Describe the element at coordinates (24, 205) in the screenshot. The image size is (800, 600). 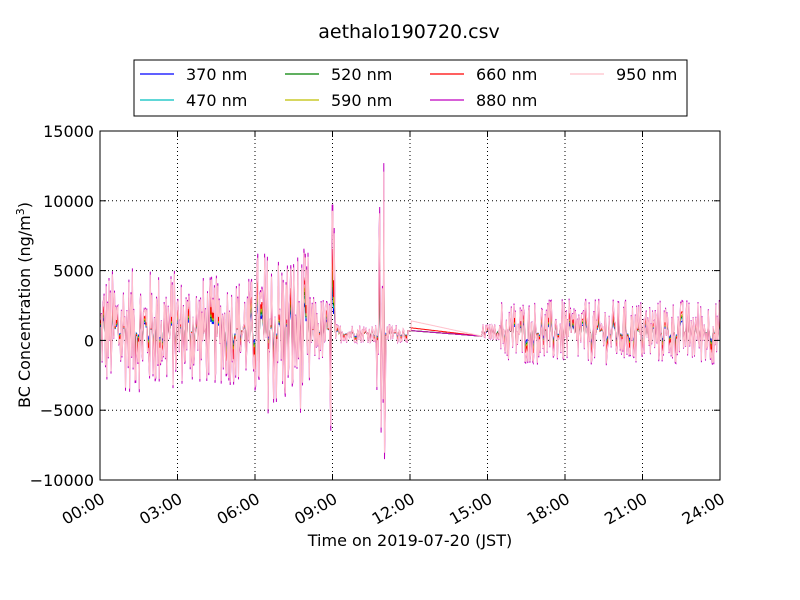
I see `y-axis-title-close: )` at that location.